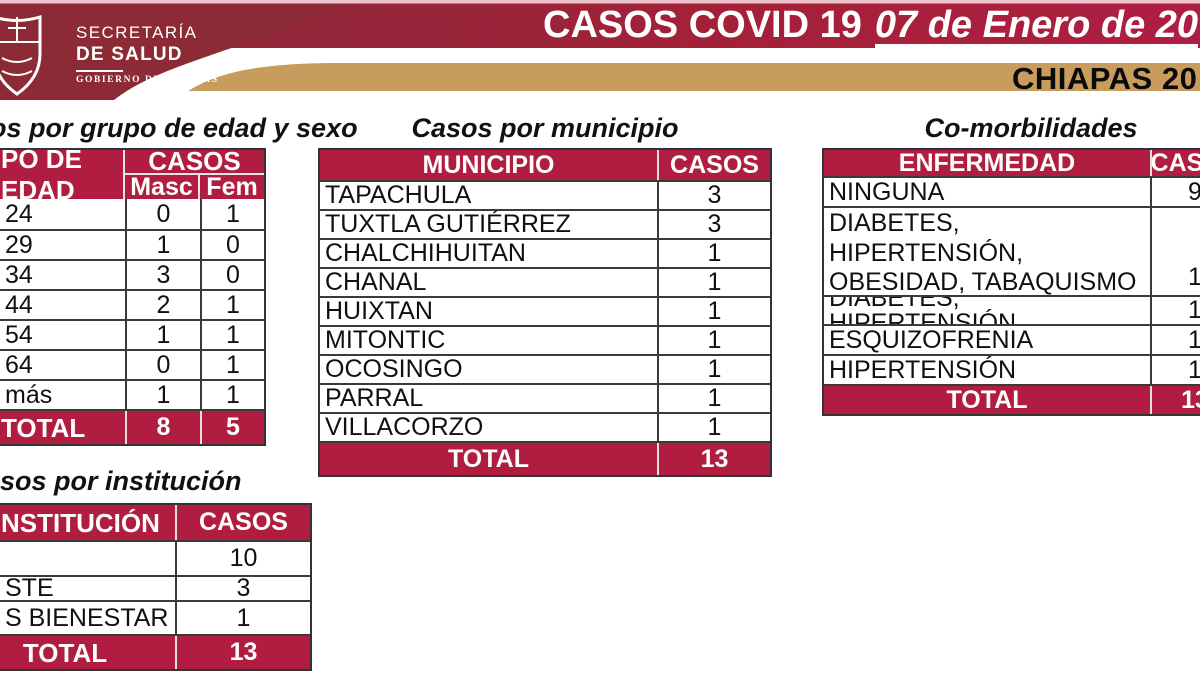 Image resolution: width=1200 pixels, height=675 pixels. What do you see at coordinates (62, 174) in the screenshot?
I see `age-group-header: PO DE EDAD` at bounding box center [62, 174].